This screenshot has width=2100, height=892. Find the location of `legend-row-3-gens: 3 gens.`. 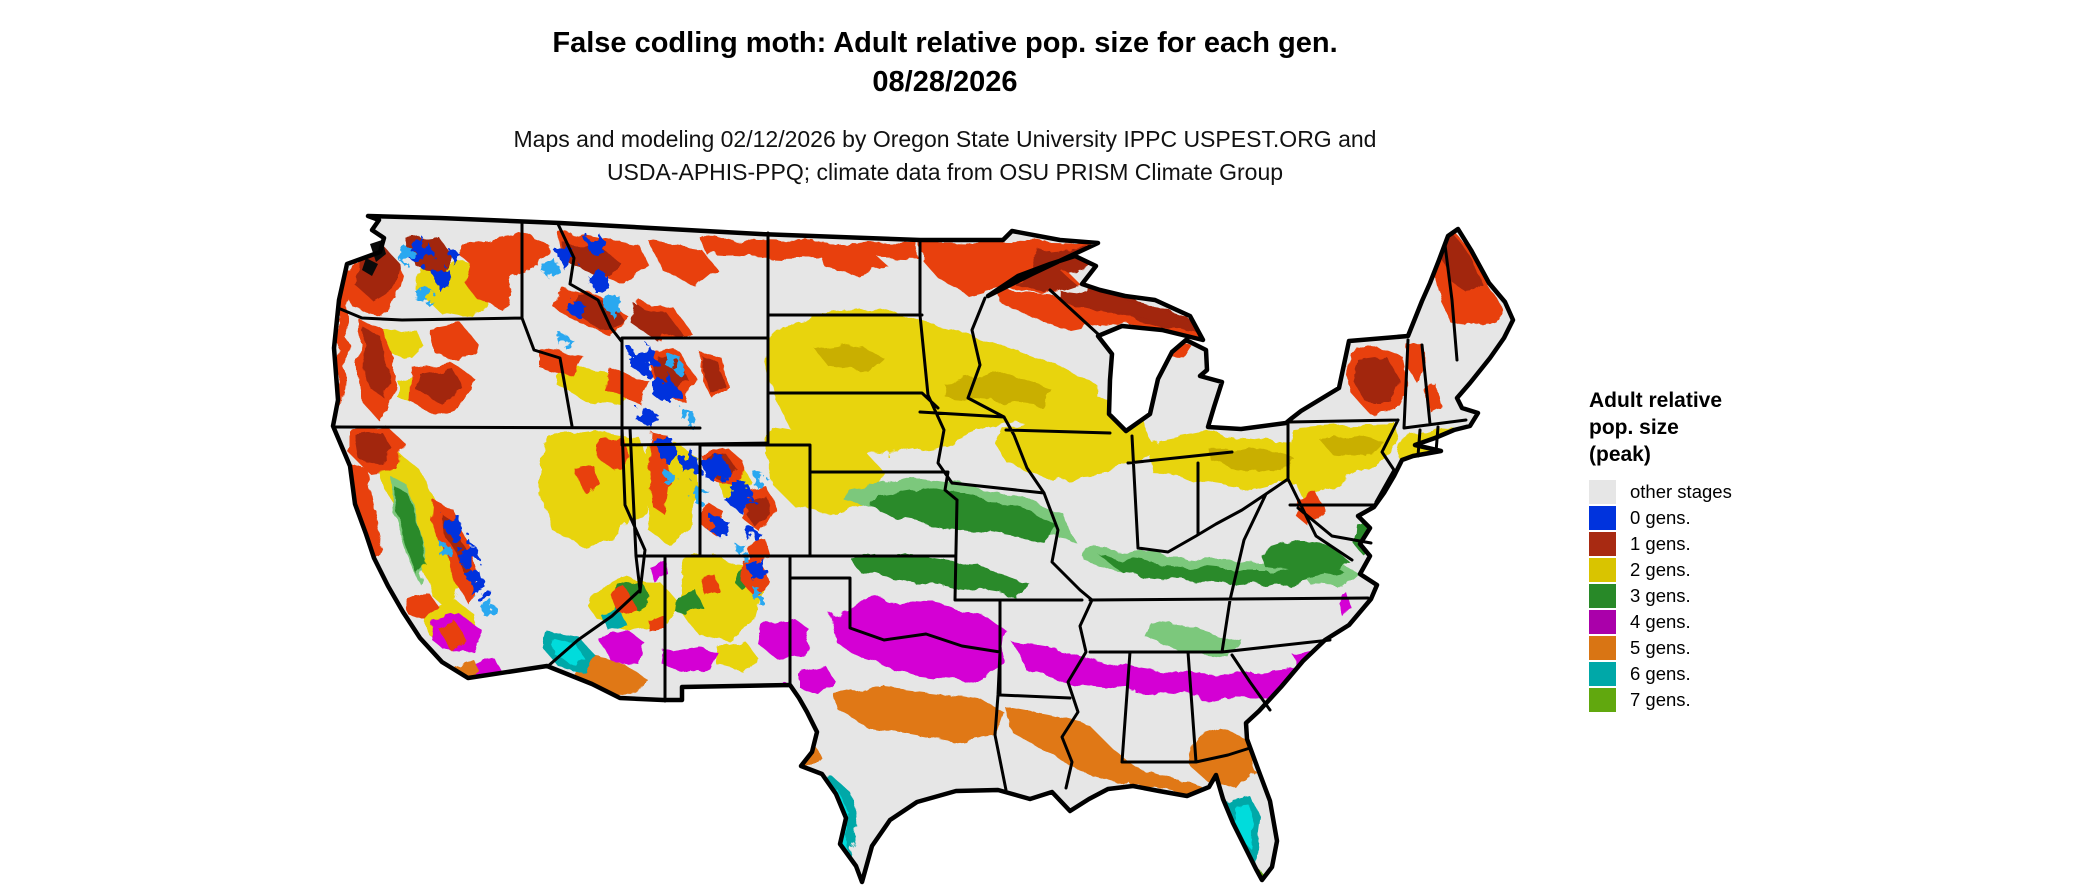

legend-row-3-gens: 3 gens. is located at coordinates (1739, 596).